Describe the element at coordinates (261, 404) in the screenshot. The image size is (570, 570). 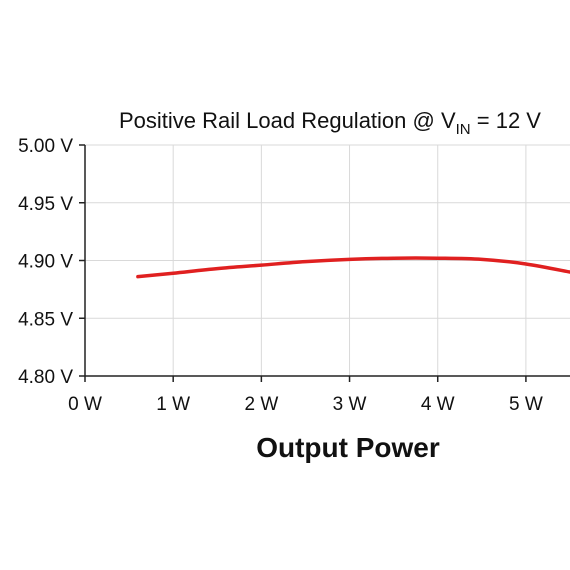
I see `x-tick-label: 2 W` at that location.